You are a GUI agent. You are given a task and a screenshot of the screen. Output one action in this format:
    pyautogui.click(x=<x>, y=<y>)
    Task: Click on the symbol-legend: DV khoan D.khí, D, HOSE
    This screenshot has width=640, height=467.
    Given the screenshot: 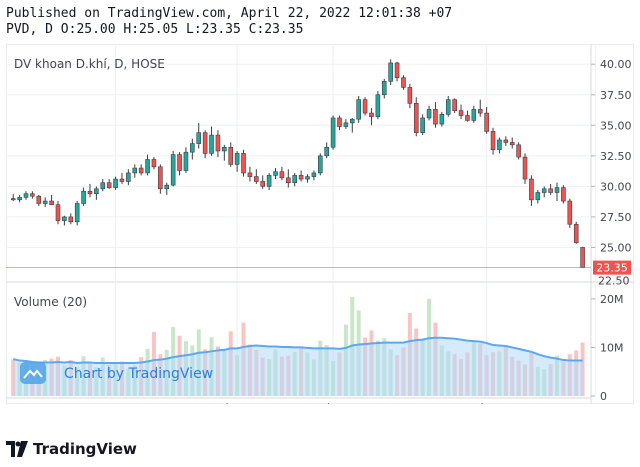 What is the action you would take?
    pyautogui.click(x=89, y=64)
    